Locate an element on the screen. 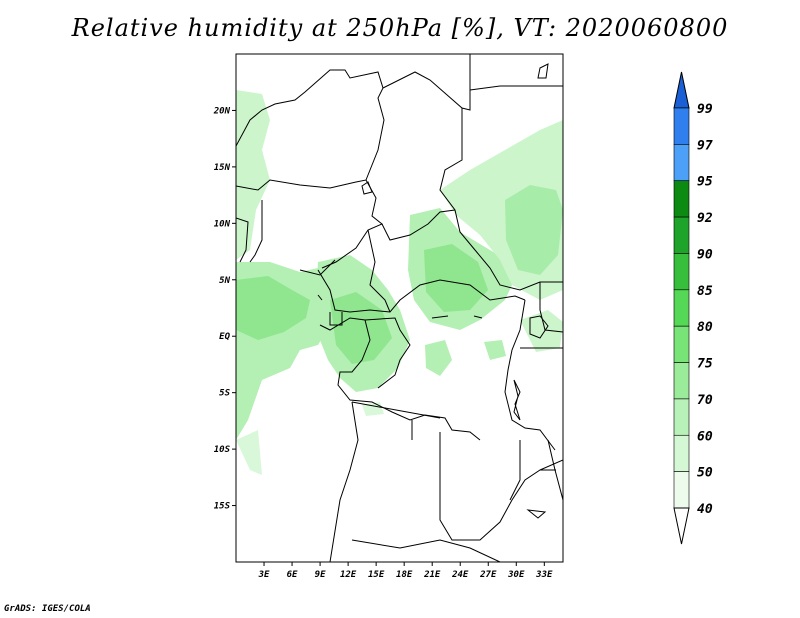  colorbar-label: 40 is located at coordinates (705, 509).